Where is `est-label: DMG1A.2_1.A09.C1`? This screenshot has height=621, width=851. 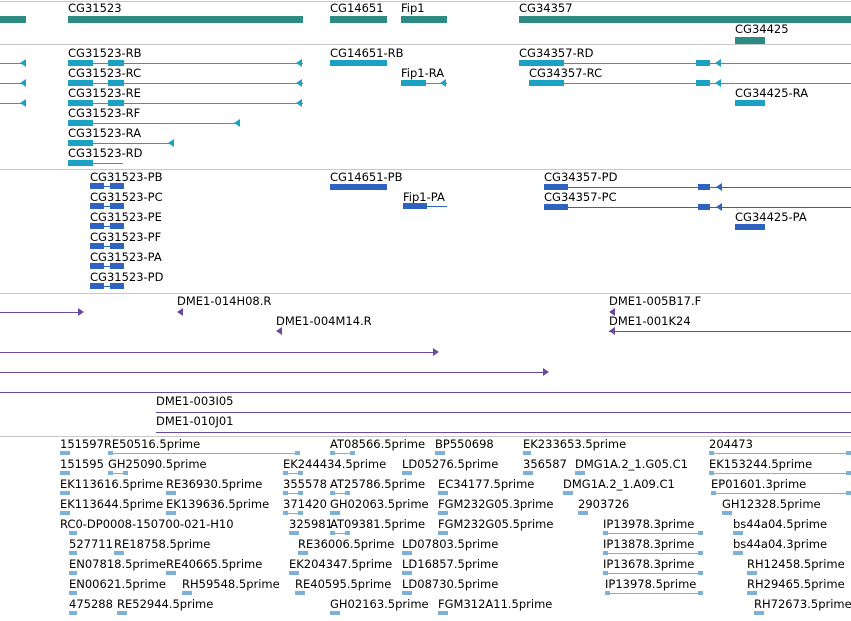
est-label: DMG1A.2_1.A09.C1 is located at coordinates (619, 484).